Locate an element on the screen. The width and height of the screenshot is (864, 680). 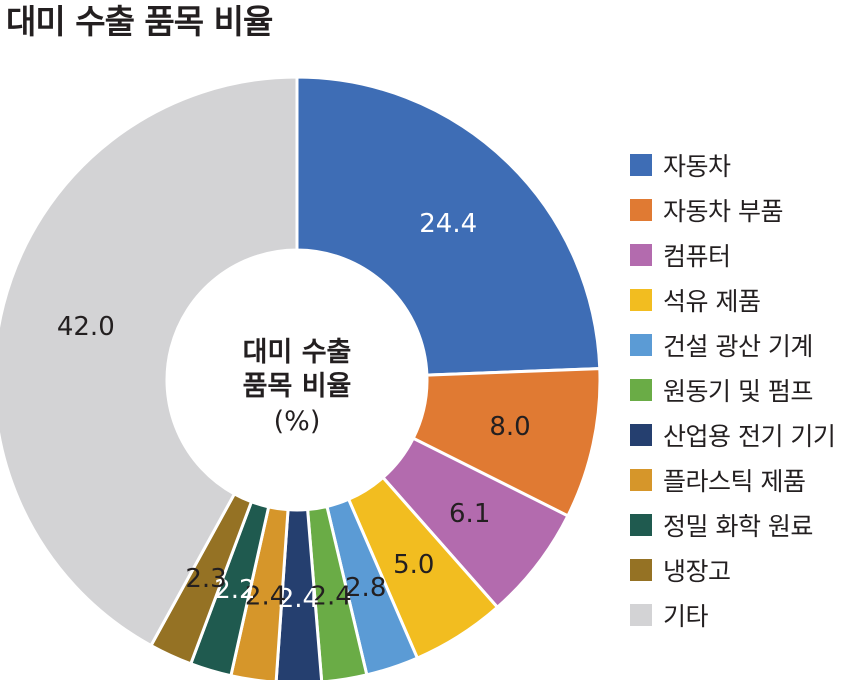
slice-value-label-6: 2.4 is located at coordinates (330, 596).